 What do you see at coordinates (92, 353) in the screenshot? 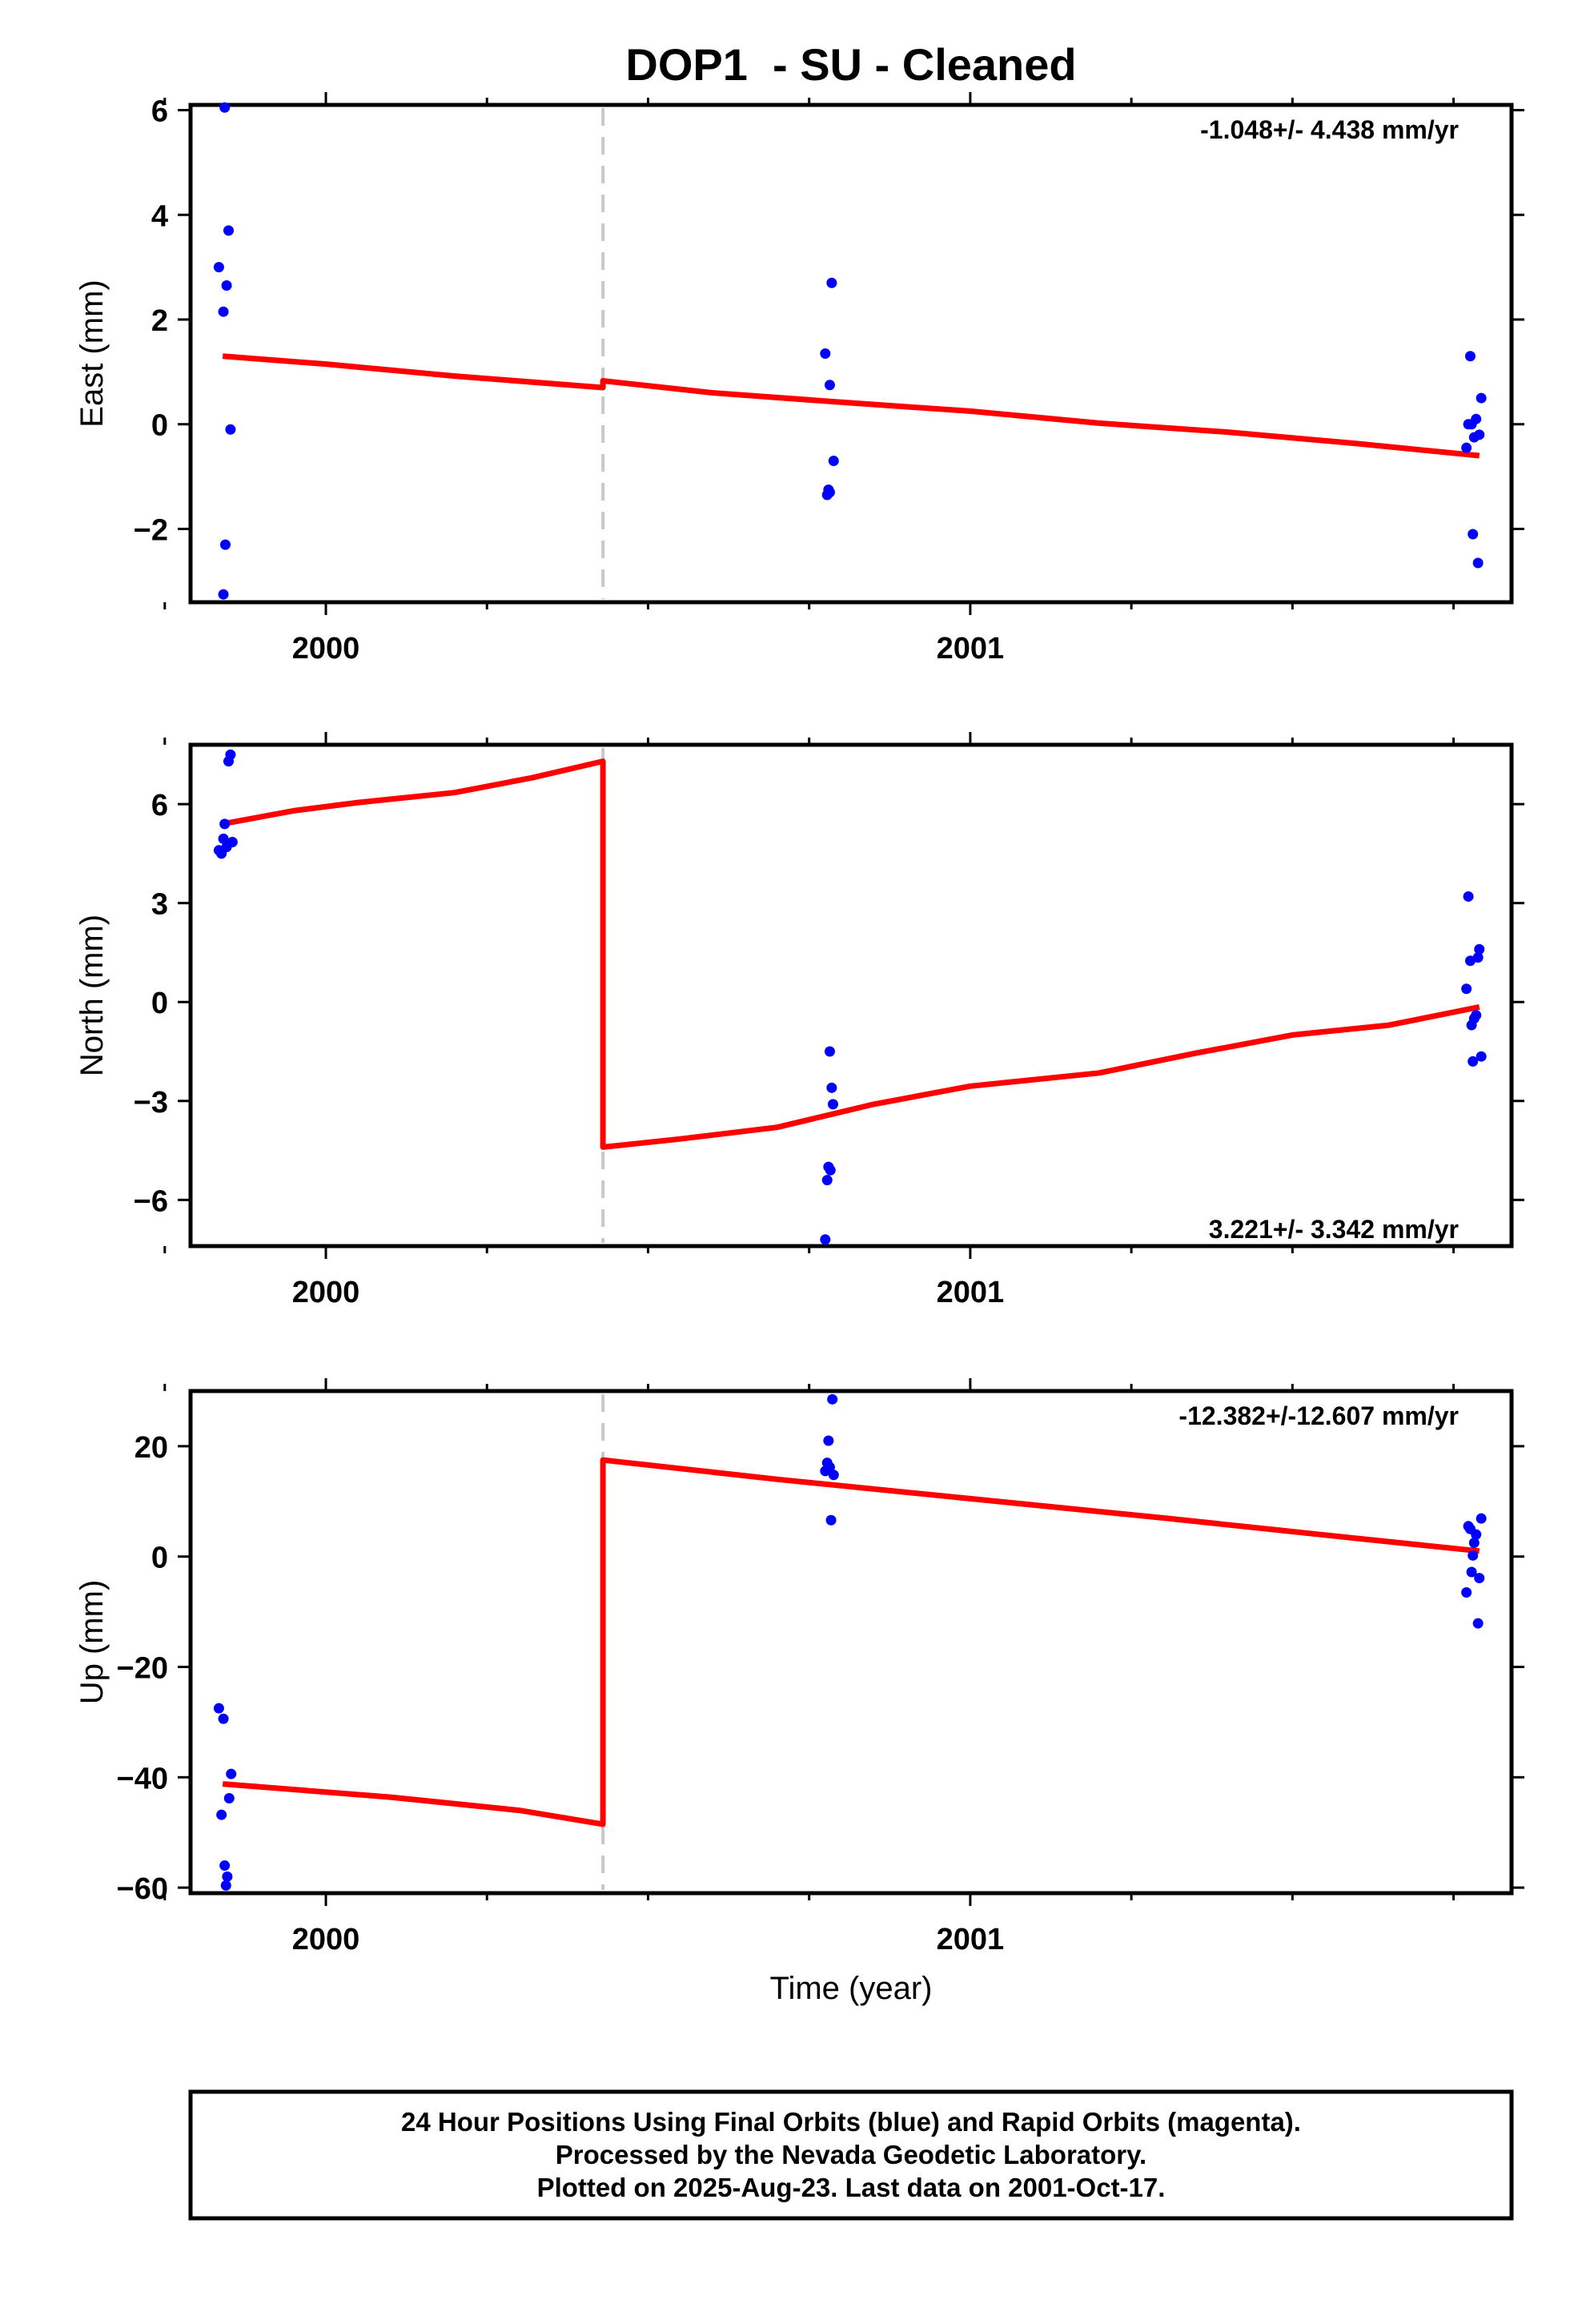
I see `y-axis-label: East (mm)` at bounding box center [92, 353].